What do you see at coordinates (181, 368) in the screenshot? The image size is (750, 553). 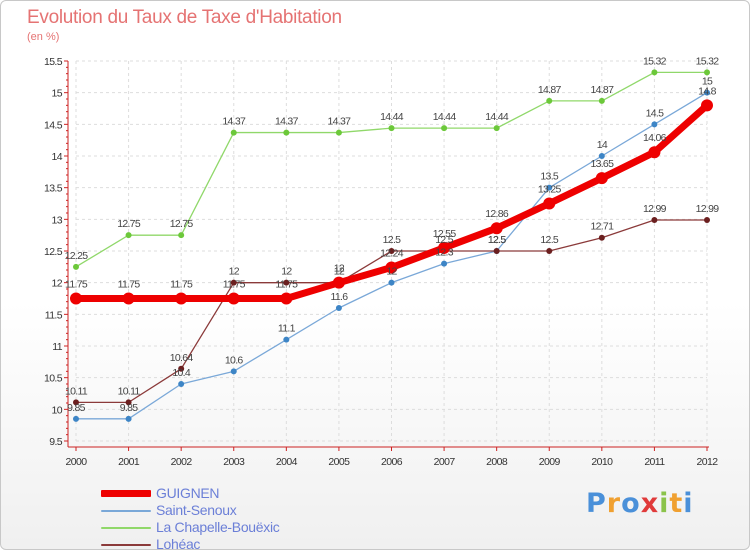 I see `data-point-loheac-2002` at bounding box center [181, 368].